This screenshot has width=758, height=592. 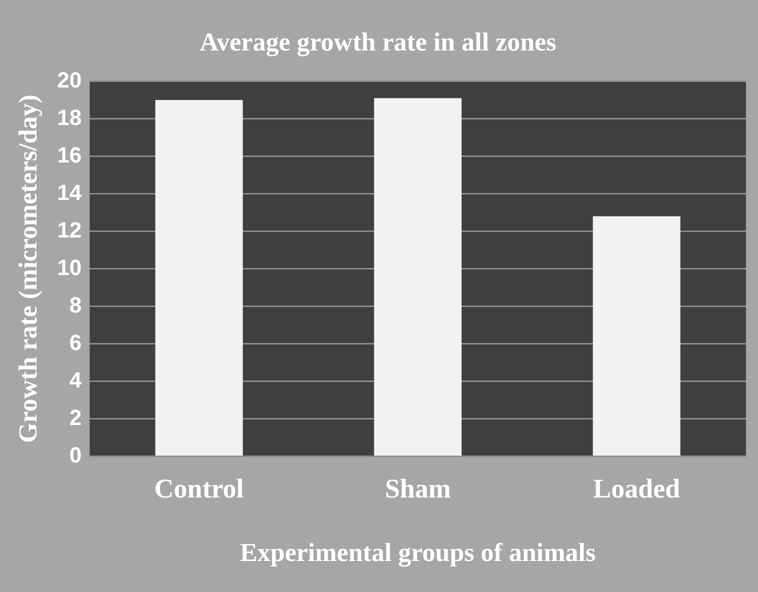 I want to click on y-axis-title: Growth rate (micrometers/day), so click(x=27, y=269).